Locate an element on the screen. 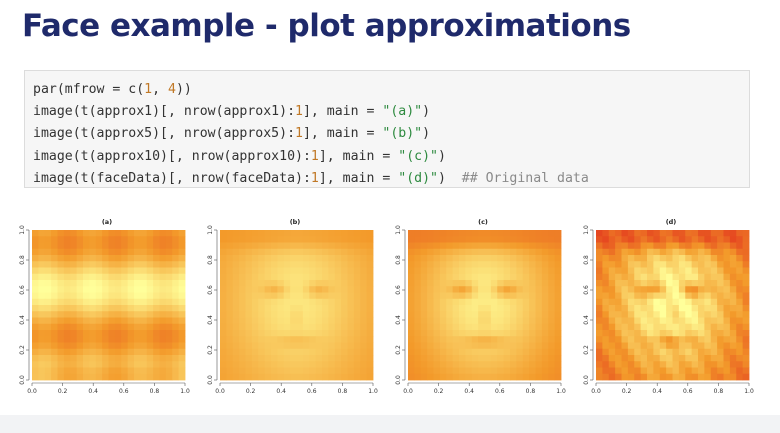  x-tick-label: 0.4 is located at coordinates (281, 391).